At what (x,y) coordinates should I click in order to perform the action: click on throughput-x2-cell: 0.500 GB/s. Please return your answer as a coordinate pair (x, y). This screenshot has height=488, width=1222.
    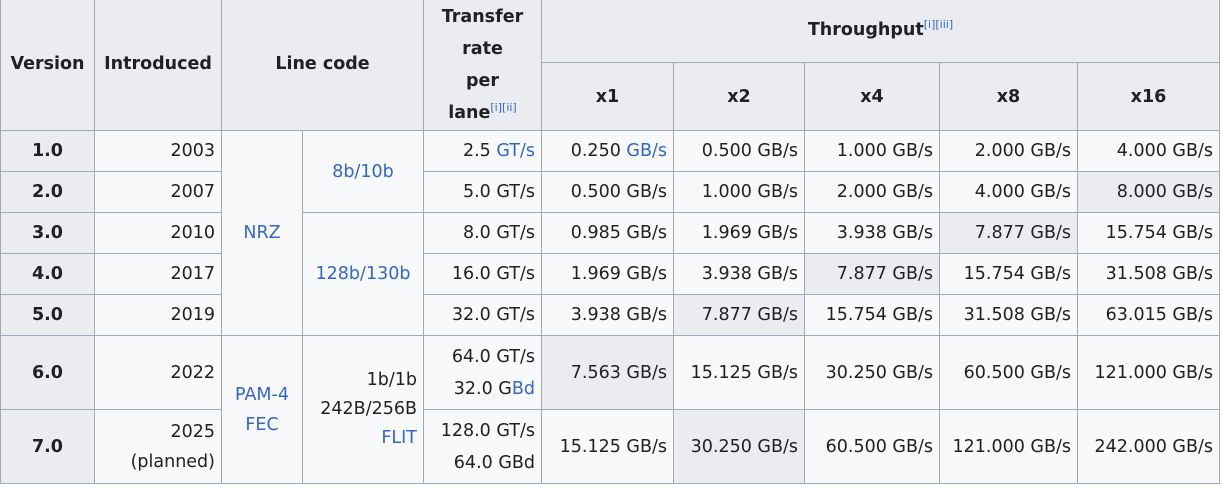
    Looking at the image, I should click on (739, 151).